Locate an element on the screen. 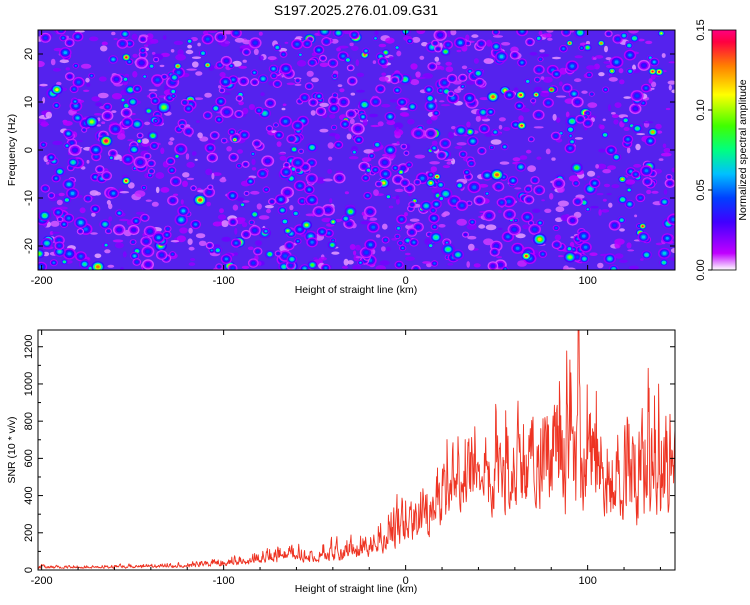 The width and height of the screenshot is (750, 605). colorbar-tick-label: 0.00 is located at coordinates (701, 269).